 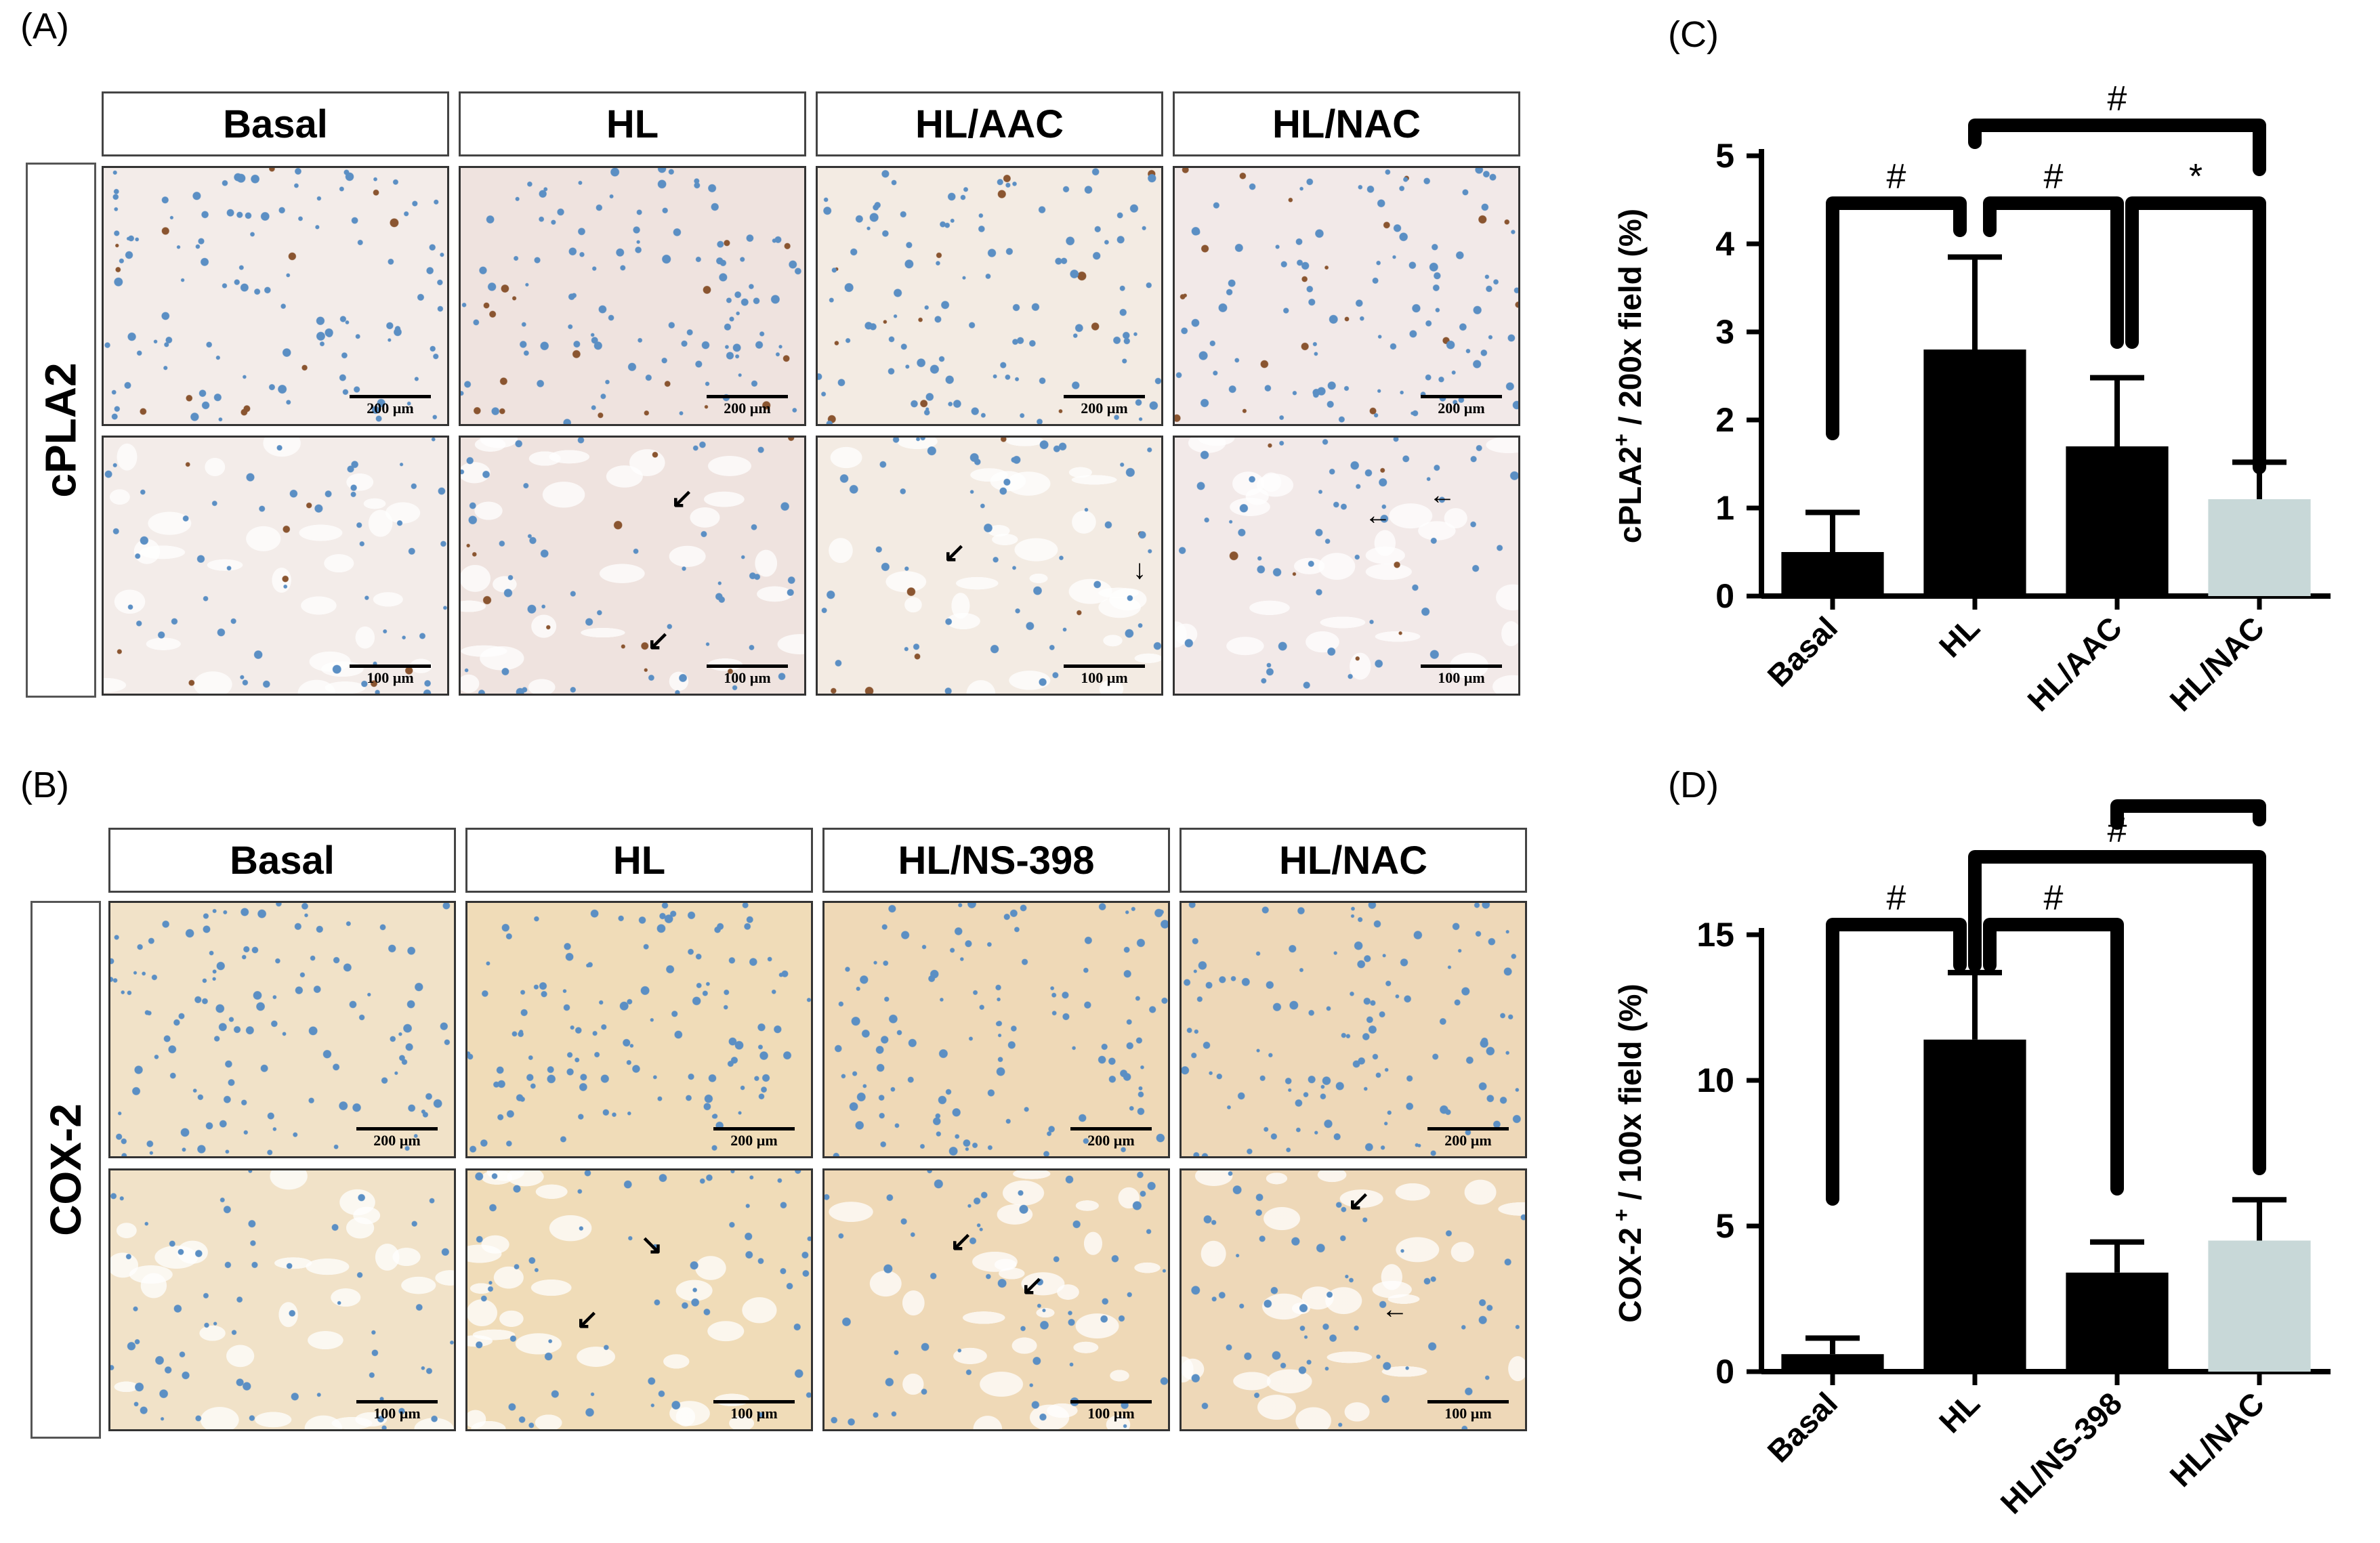 What do you see at coordinates (1725, 420) in the screenshot?
I see `y-tick-label: 2` at bounding box center [1725, 420].